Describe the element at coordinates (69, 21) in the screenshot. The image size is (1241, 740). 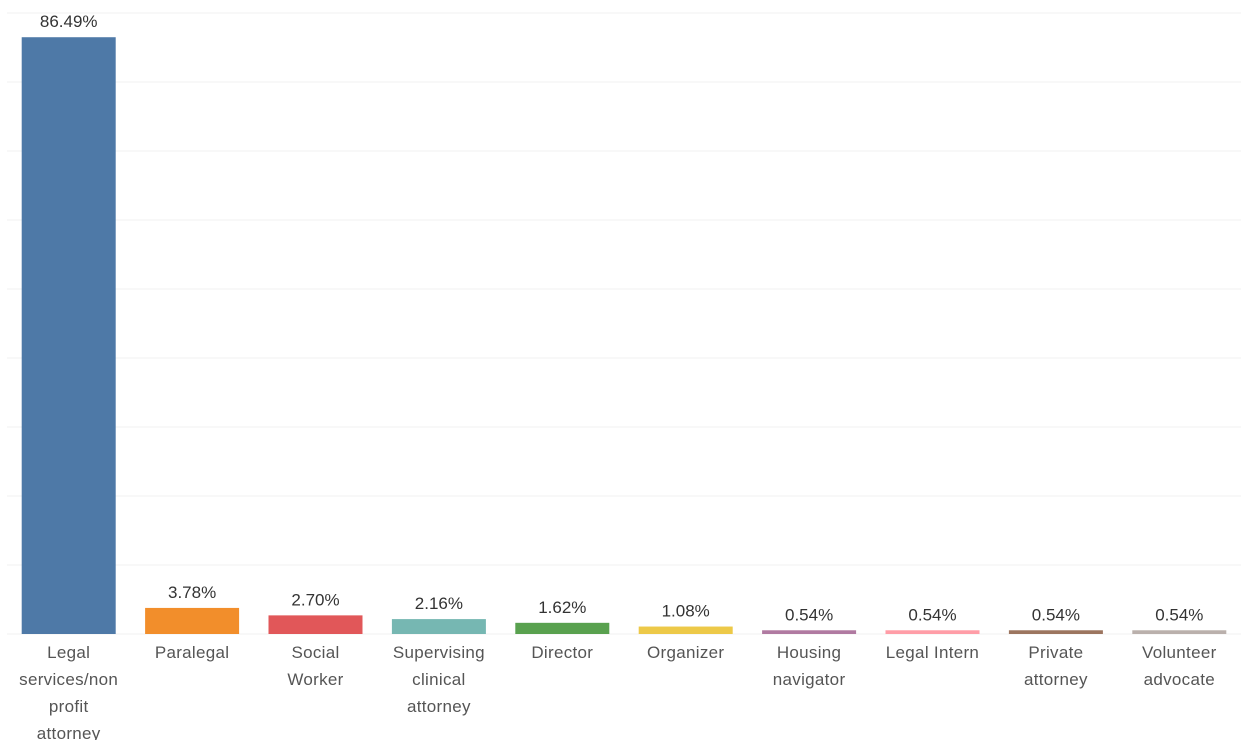
I see `value-label: 86.49%` at that location.